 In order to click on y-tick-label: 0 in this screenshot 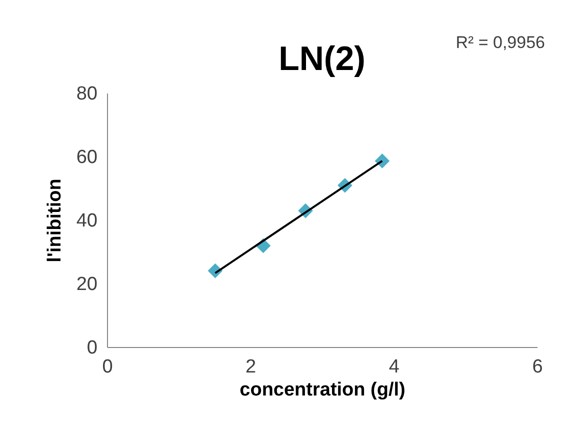, I will do `click(92, 348)`.